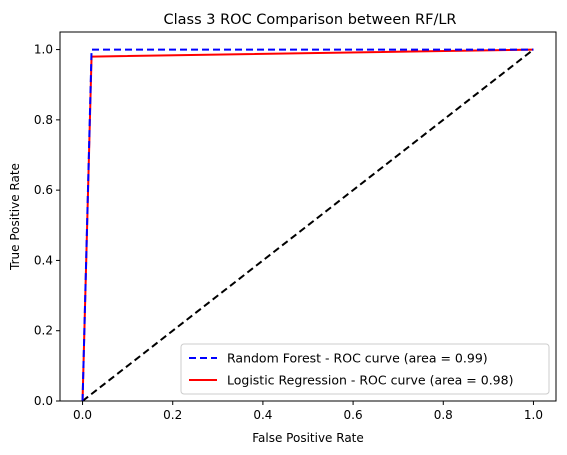 The image size is (567, 455). What do you see at coordinates (43, 50) in the screenshot?
I see `y-tick-label: 1.0` at bounding box center [43, 50].